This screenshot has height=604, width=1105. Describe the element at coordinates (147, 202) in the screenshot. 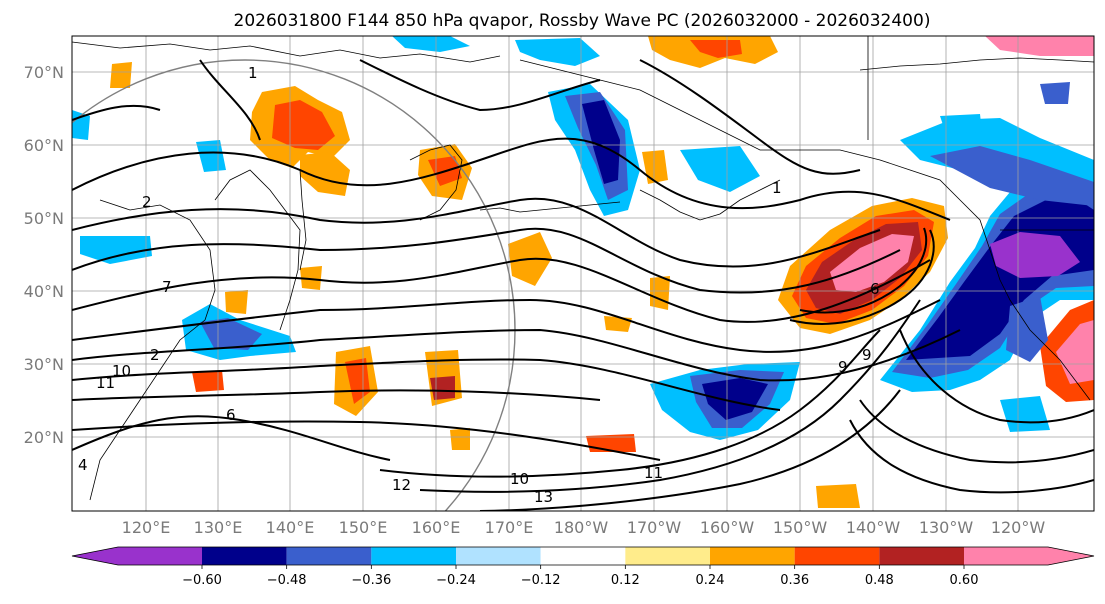

I see `contour-label: 2` at that location.